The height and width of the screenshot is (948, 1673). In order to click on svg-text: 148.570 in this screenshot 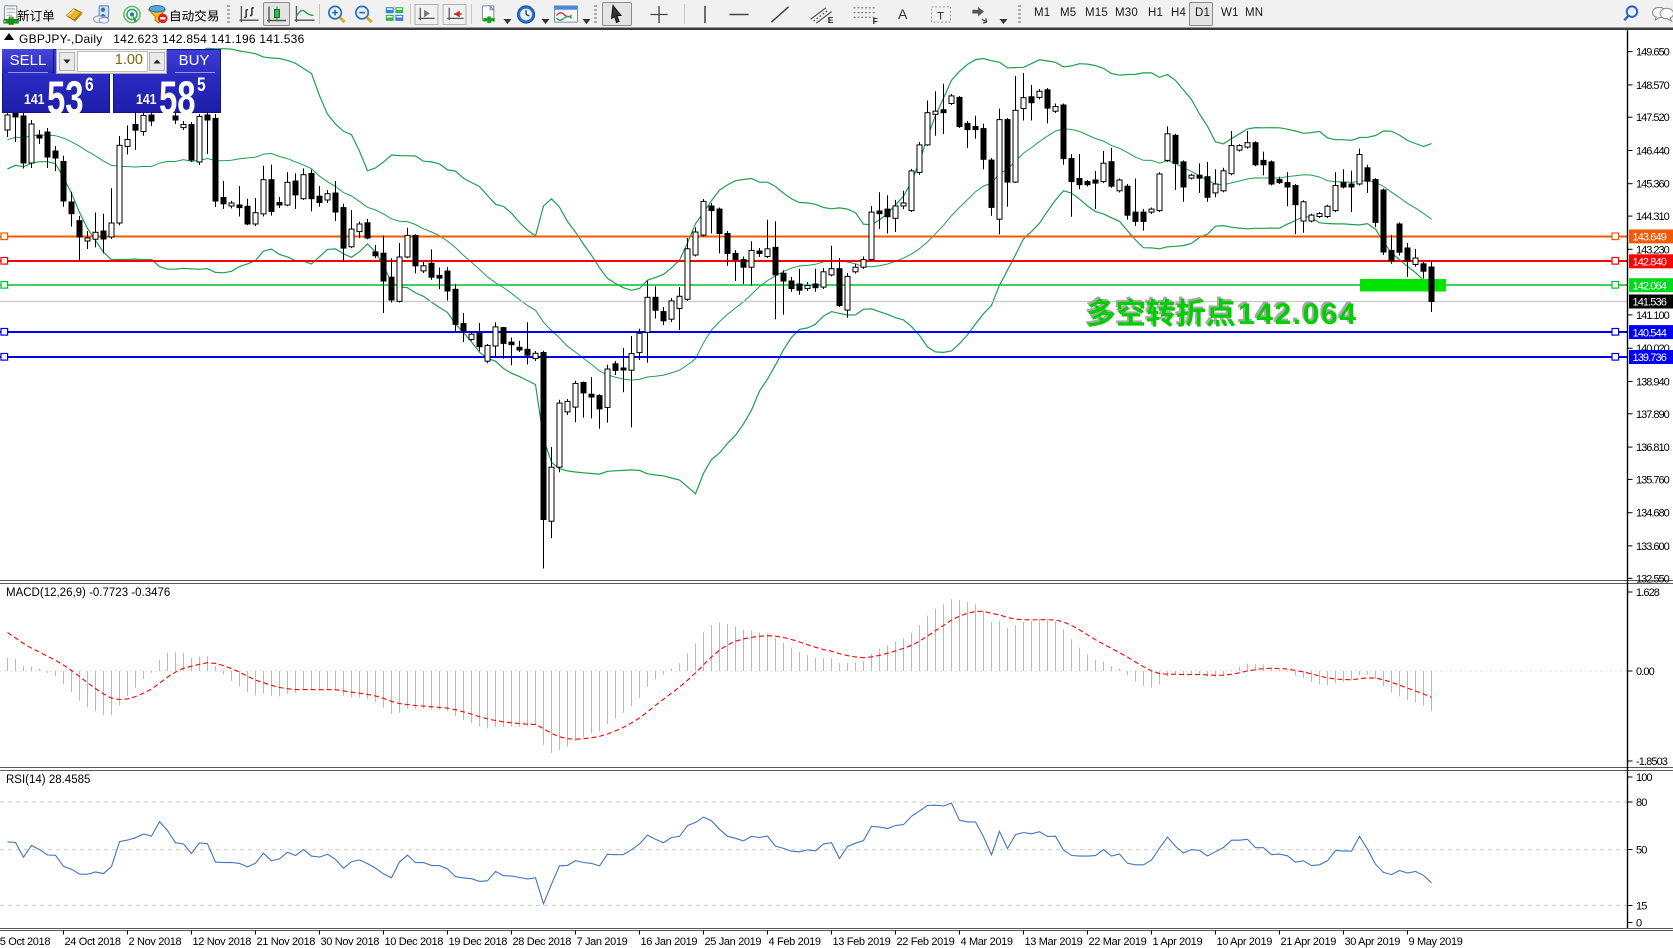, I will do `click(1653, 86)`.